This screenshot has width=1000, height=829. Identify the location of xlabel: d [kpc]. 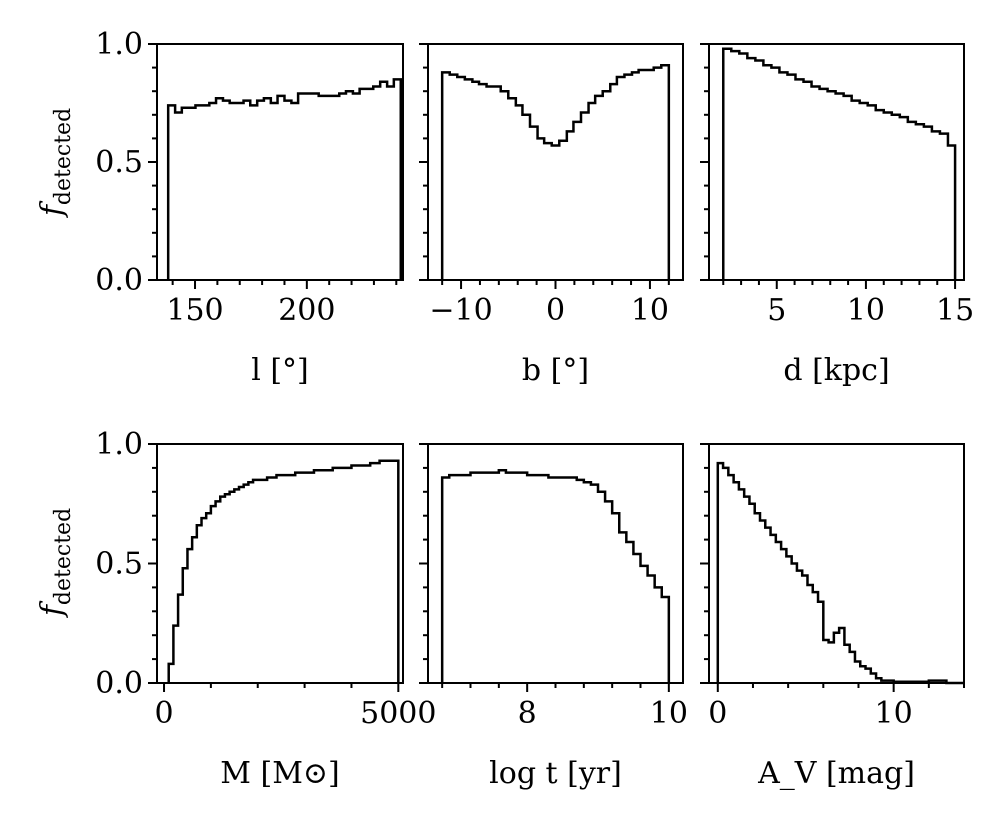
(836, 370).